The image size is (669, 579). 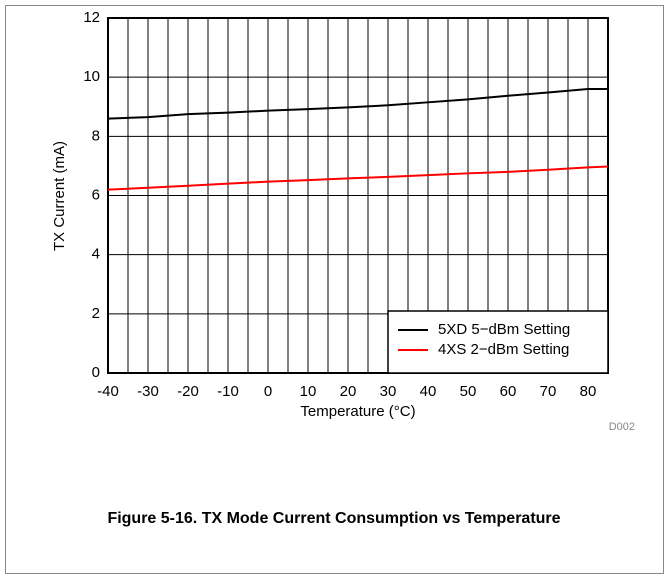 I want to click on y-tick-label: 10, so click(x=91, y=76).